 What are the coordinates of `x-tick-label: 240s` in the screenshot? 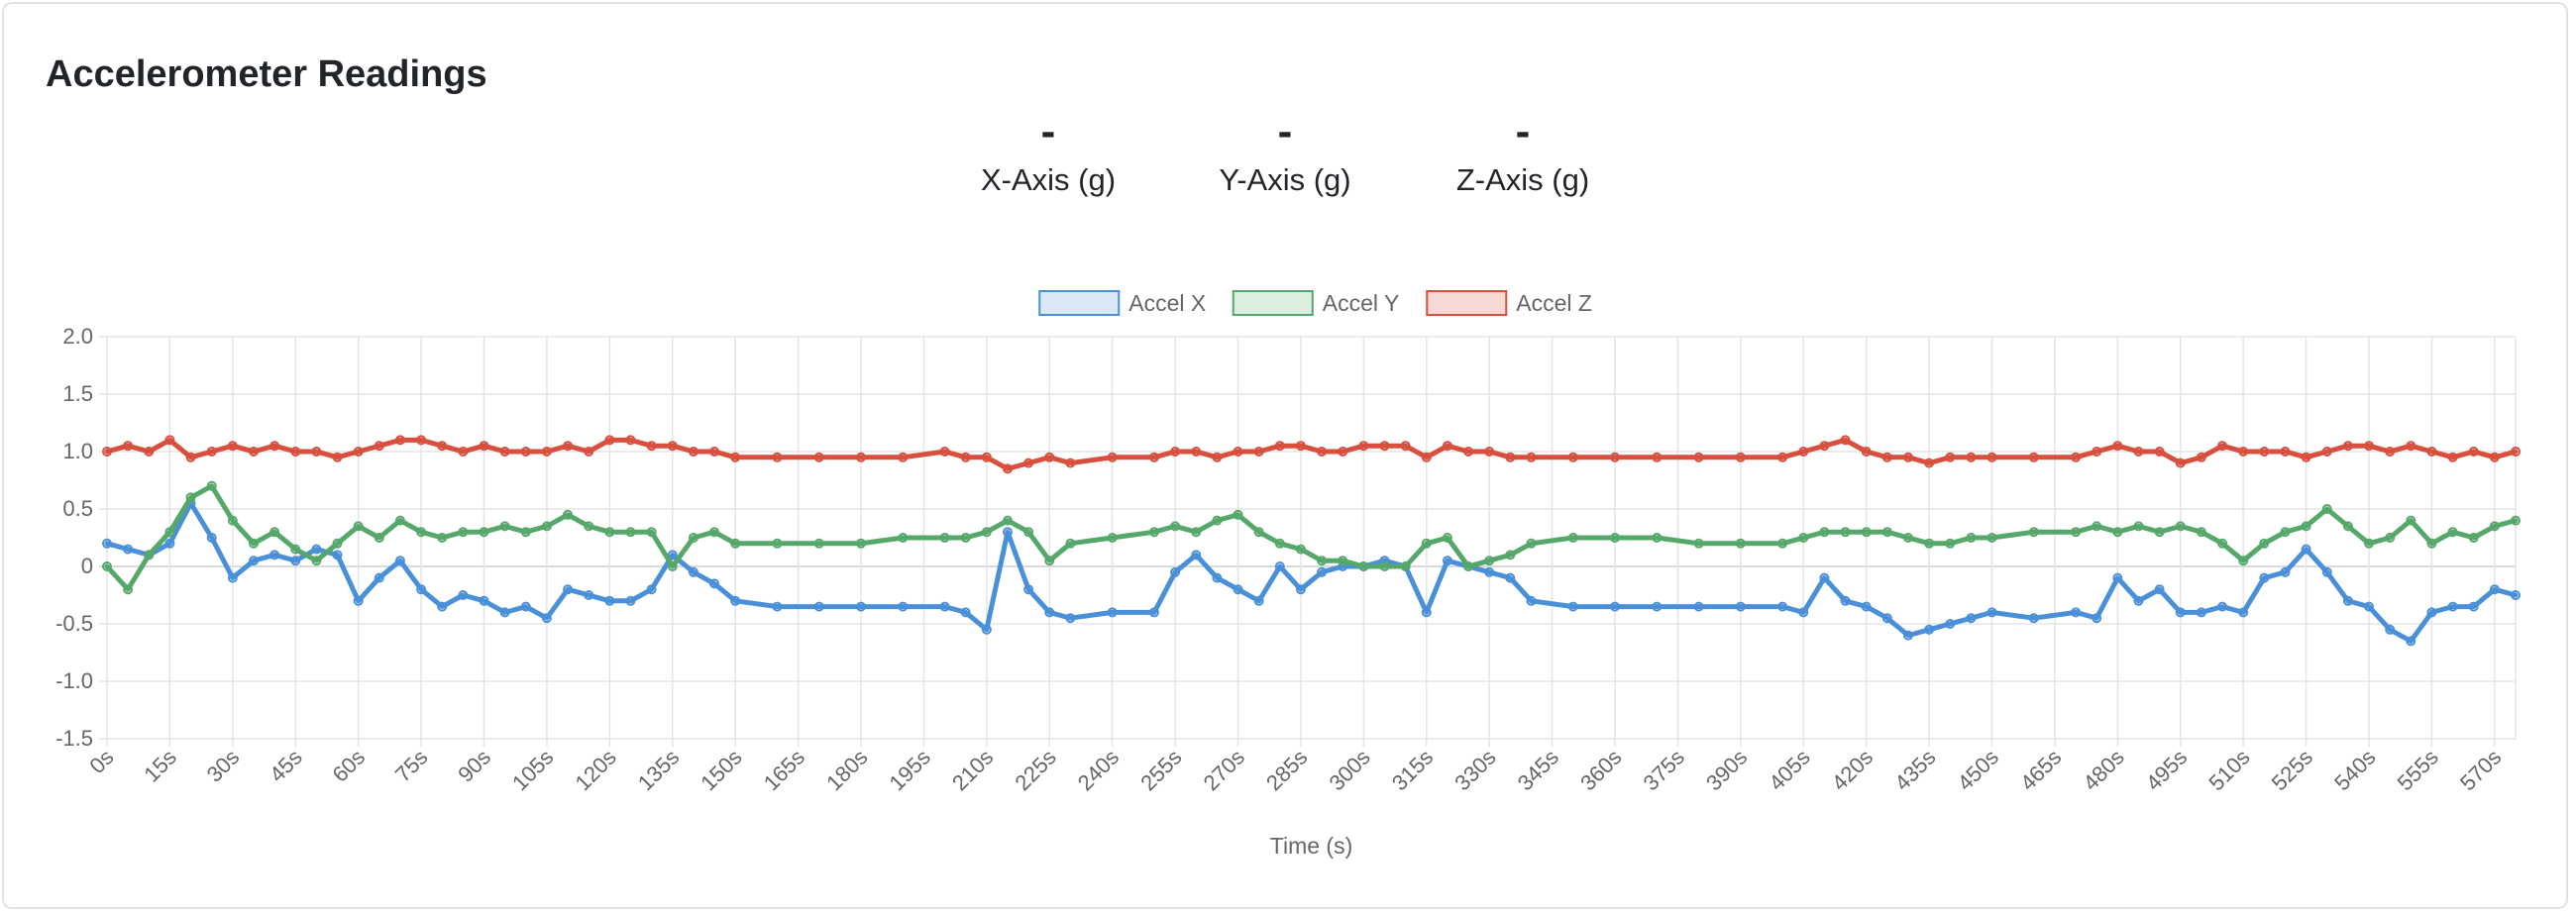 It's located at (1098, 770).